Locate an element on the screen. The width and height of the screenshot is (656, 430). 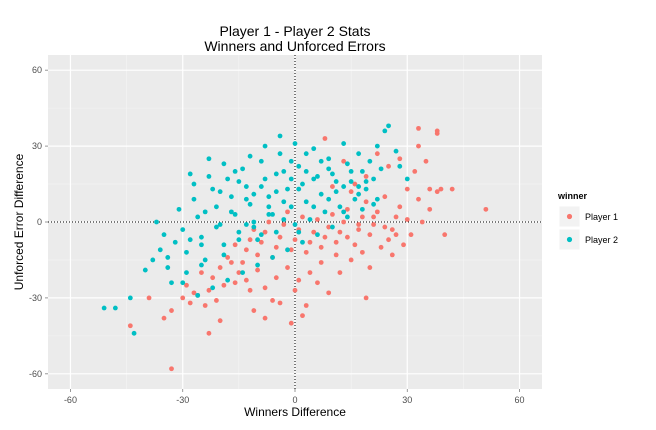
y-tick-label: -30 is located at coordinates (35, 298).